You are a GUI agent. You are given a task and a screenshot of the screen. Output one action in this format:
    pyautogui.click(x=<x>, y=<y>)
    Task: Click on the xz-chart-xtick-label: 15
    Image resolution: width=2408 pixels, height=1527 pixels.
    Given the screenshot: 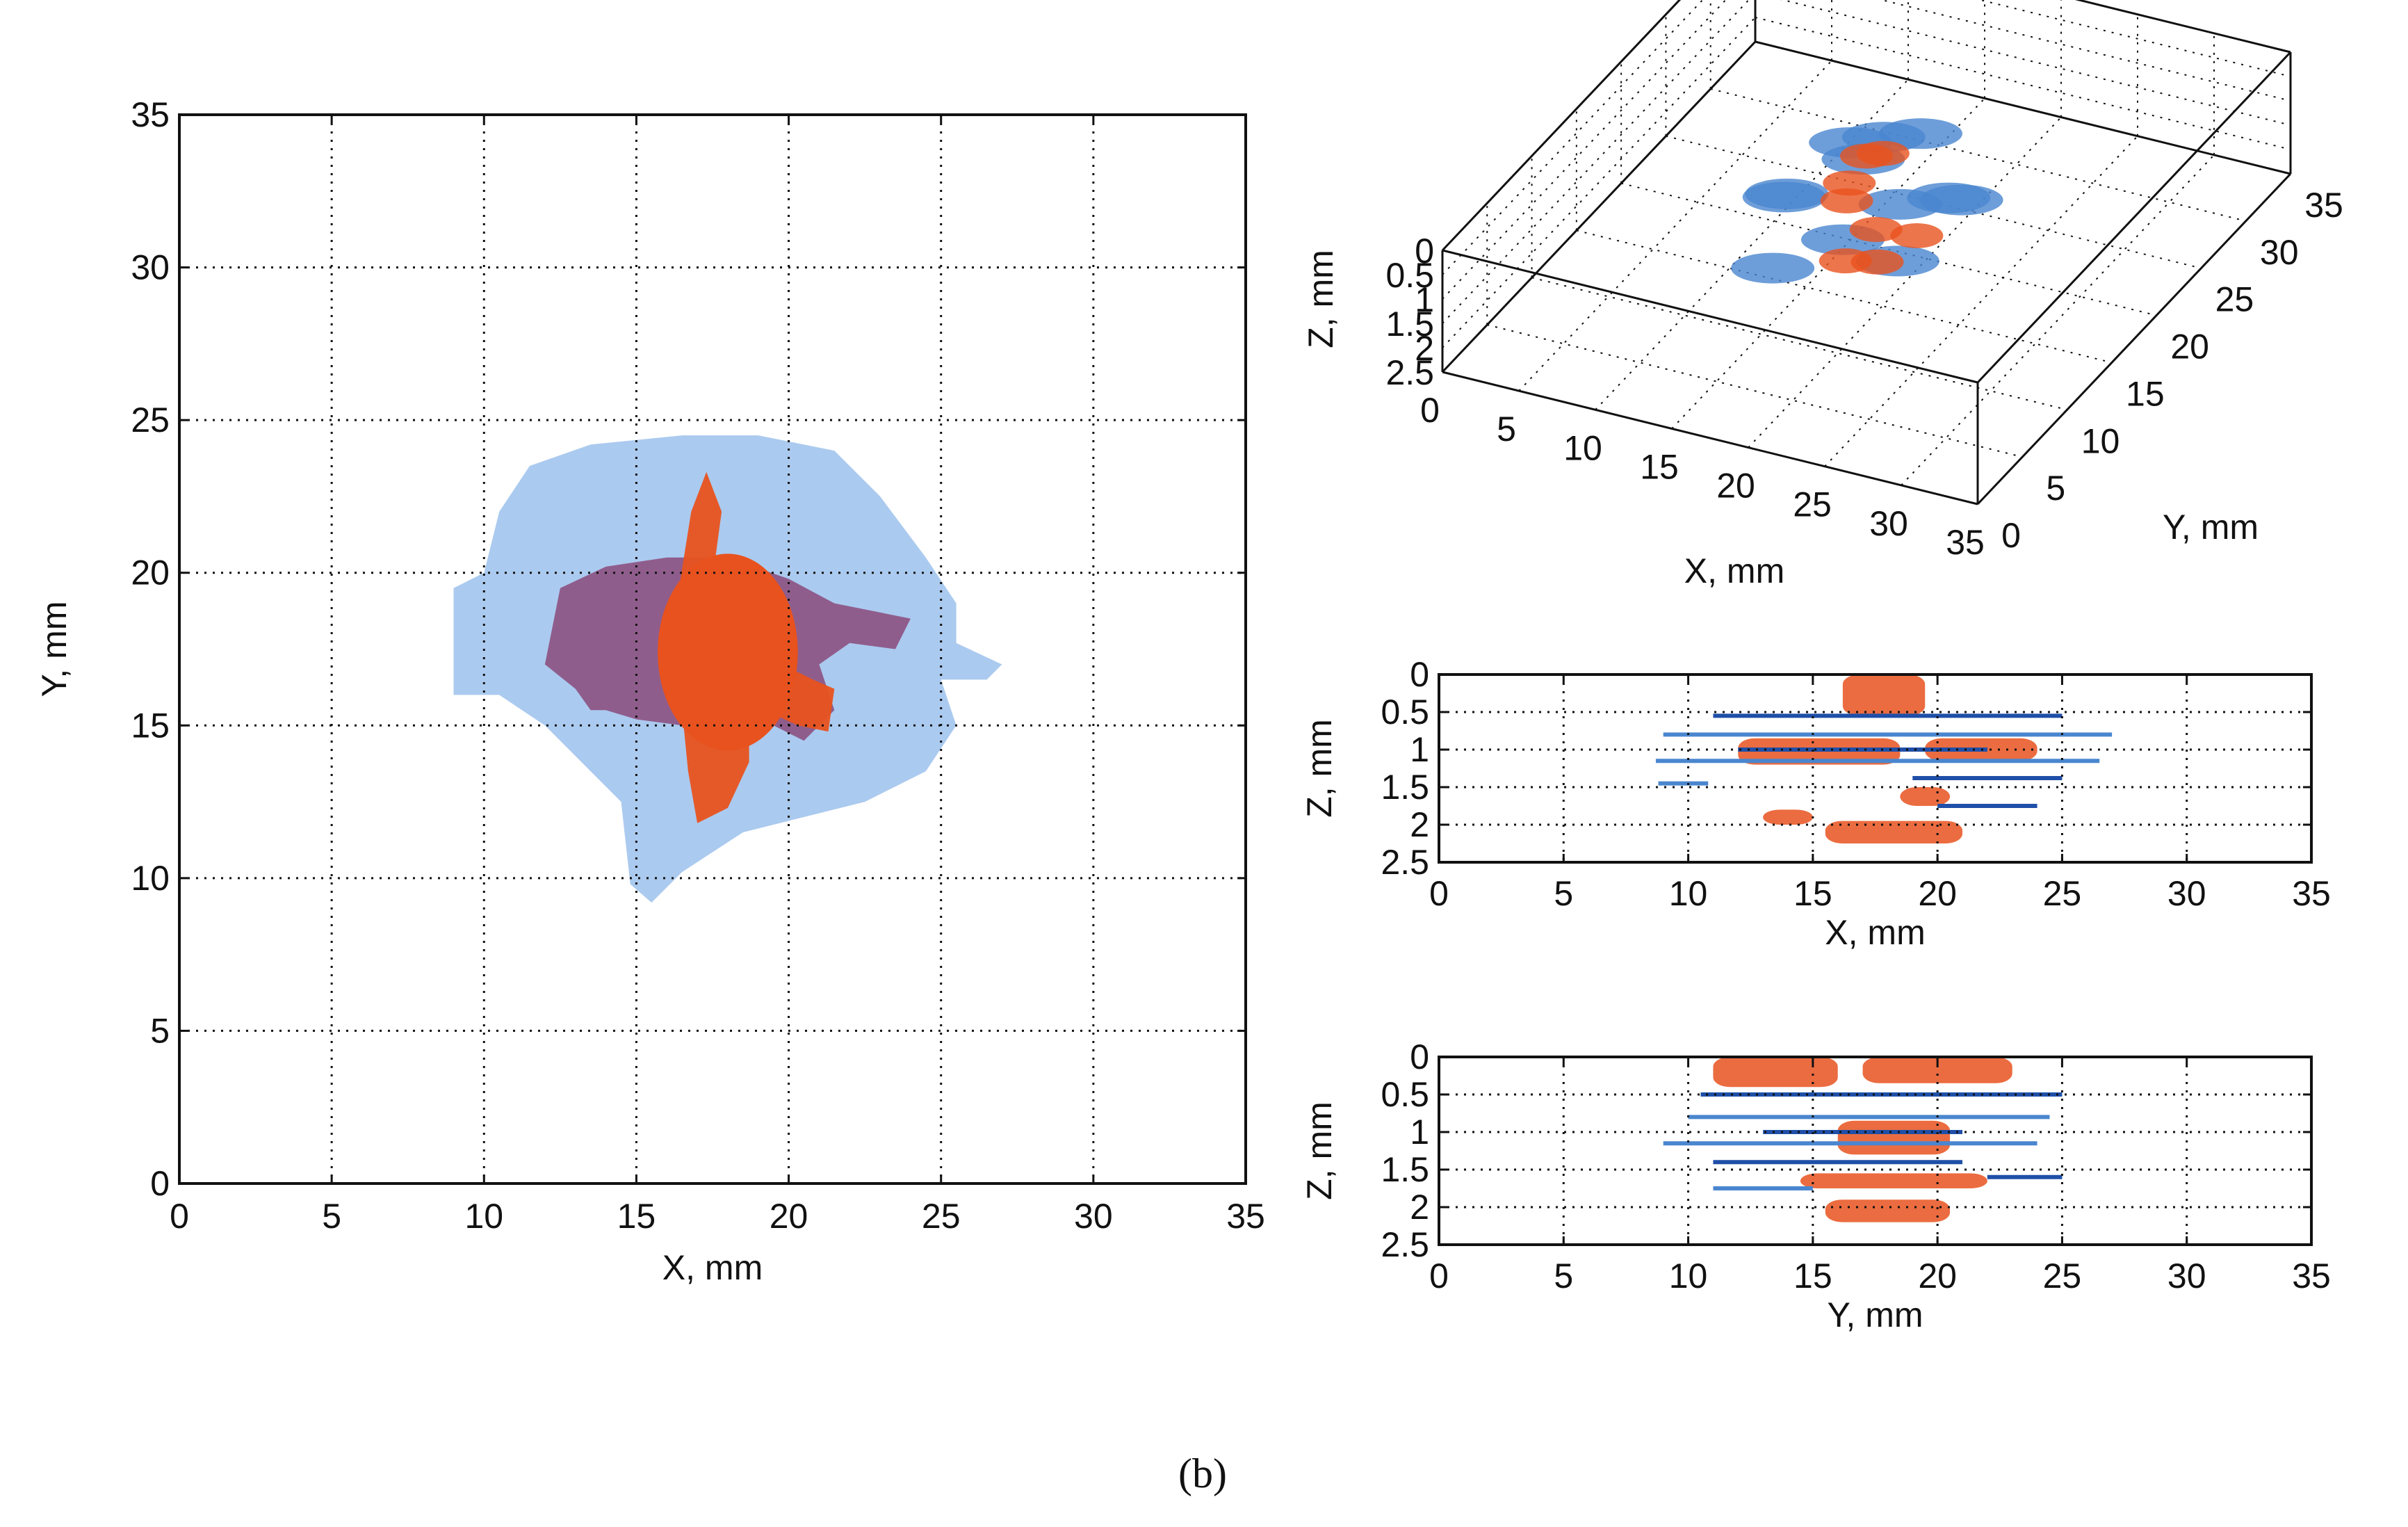 What is the action you would take?
    pyautogui.click(x=1812, y=894)
    